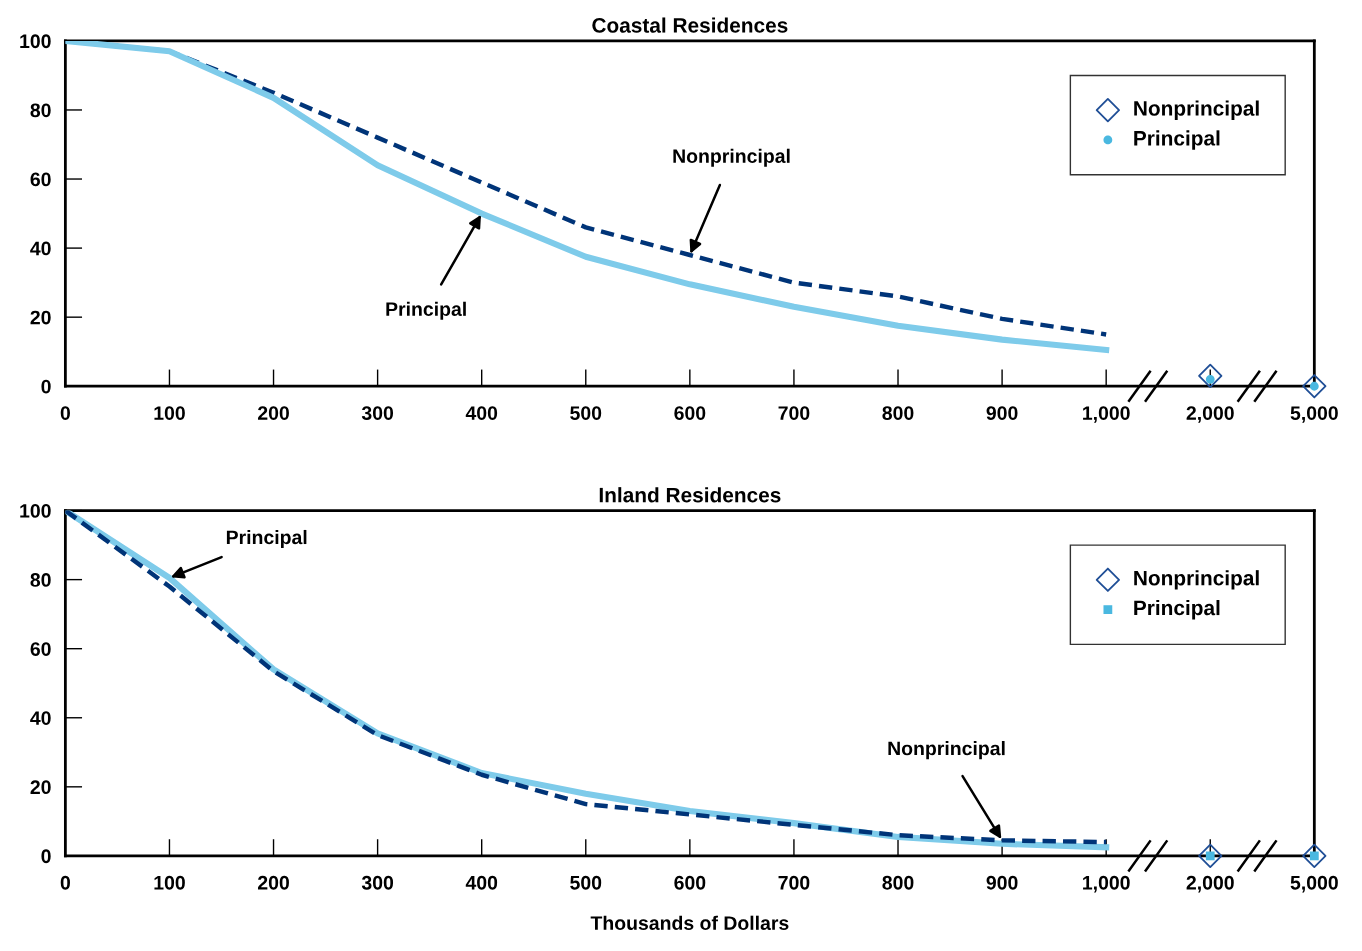 This screenshot has width=1362, height=951. What do you see at coordinates (689, 922) in the screenshot?
I see `x-axis-title: Thousands of Dollars` at bounding box center [689, 922].